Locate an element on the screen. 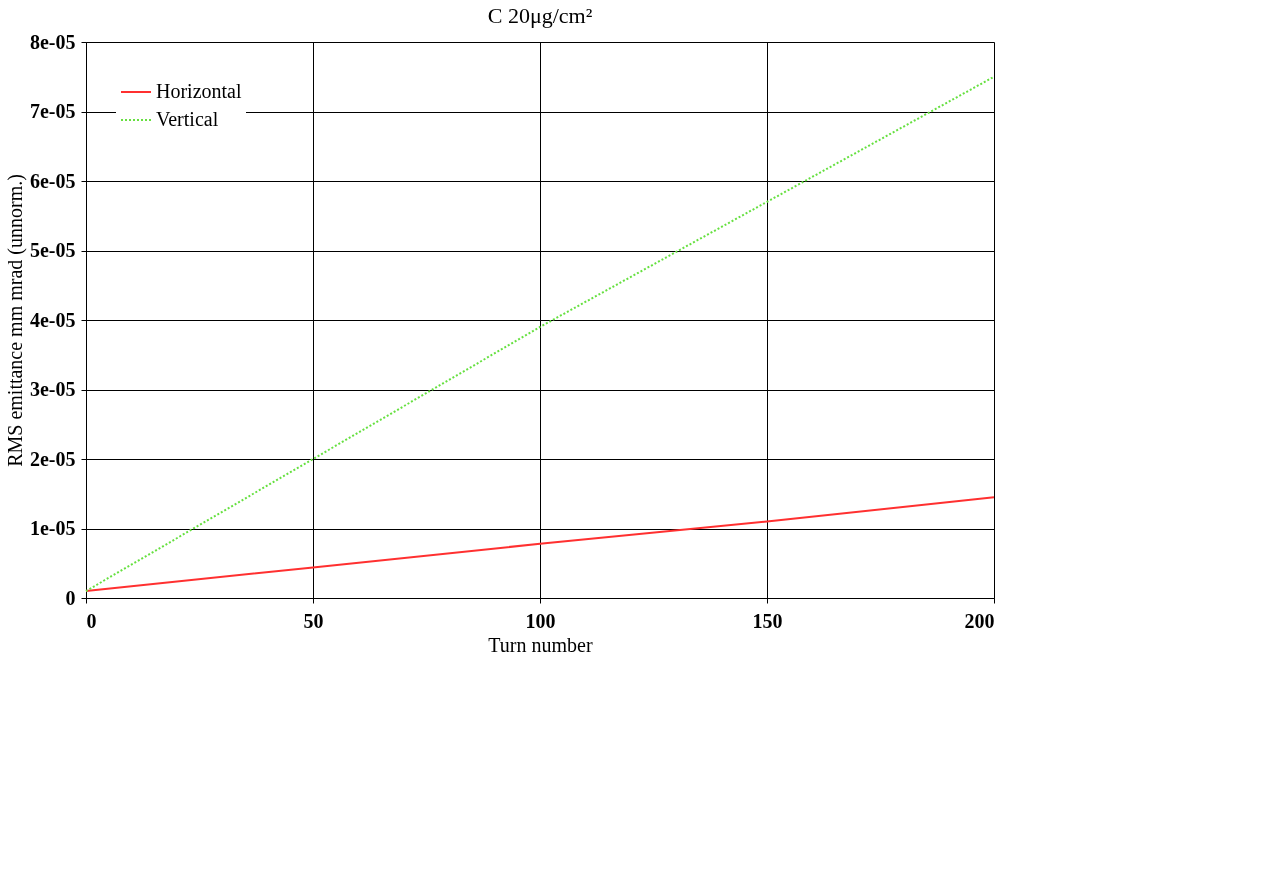  x-axis-title: Turn number is located at coordinates (540, 644).